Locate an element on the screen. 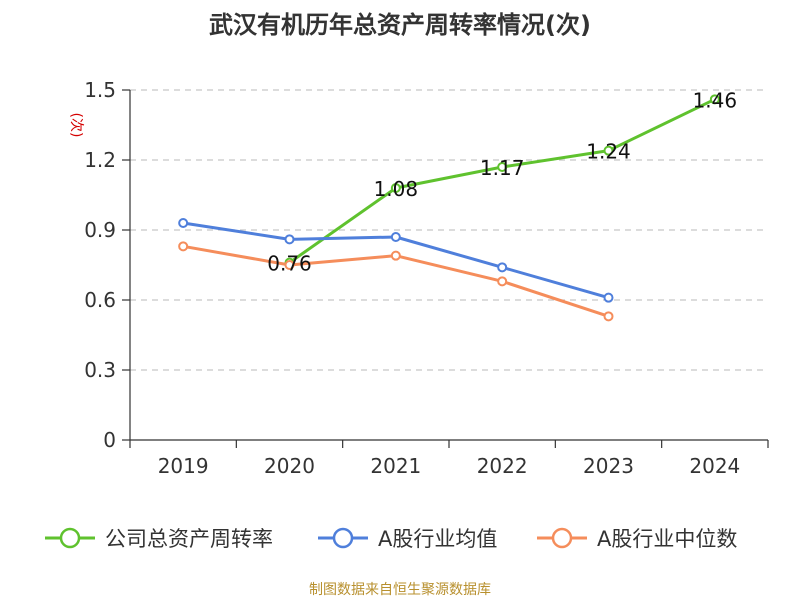 This screenshot has height=600, width=800. x-tick-label: 2021 is located at coordinates (395, 466).